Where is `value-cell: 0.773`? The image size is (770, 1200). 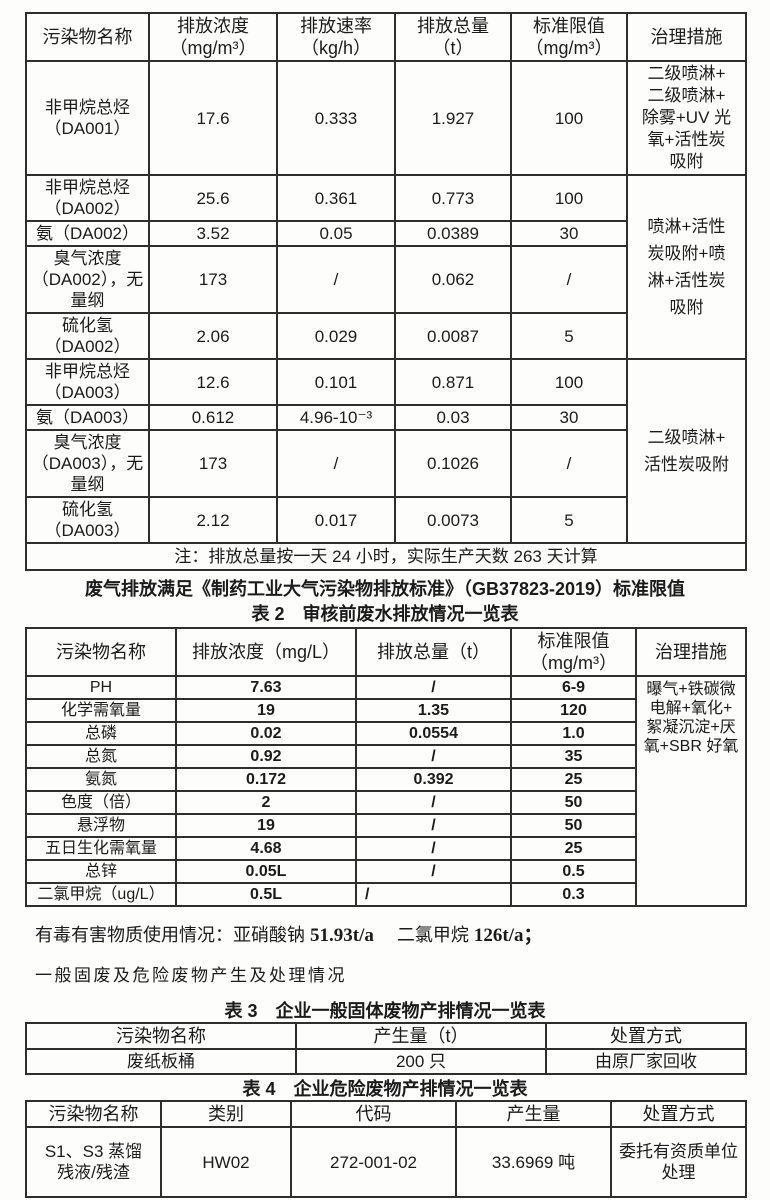 value-cell: 0.773 is located at coordinates (453, 198).